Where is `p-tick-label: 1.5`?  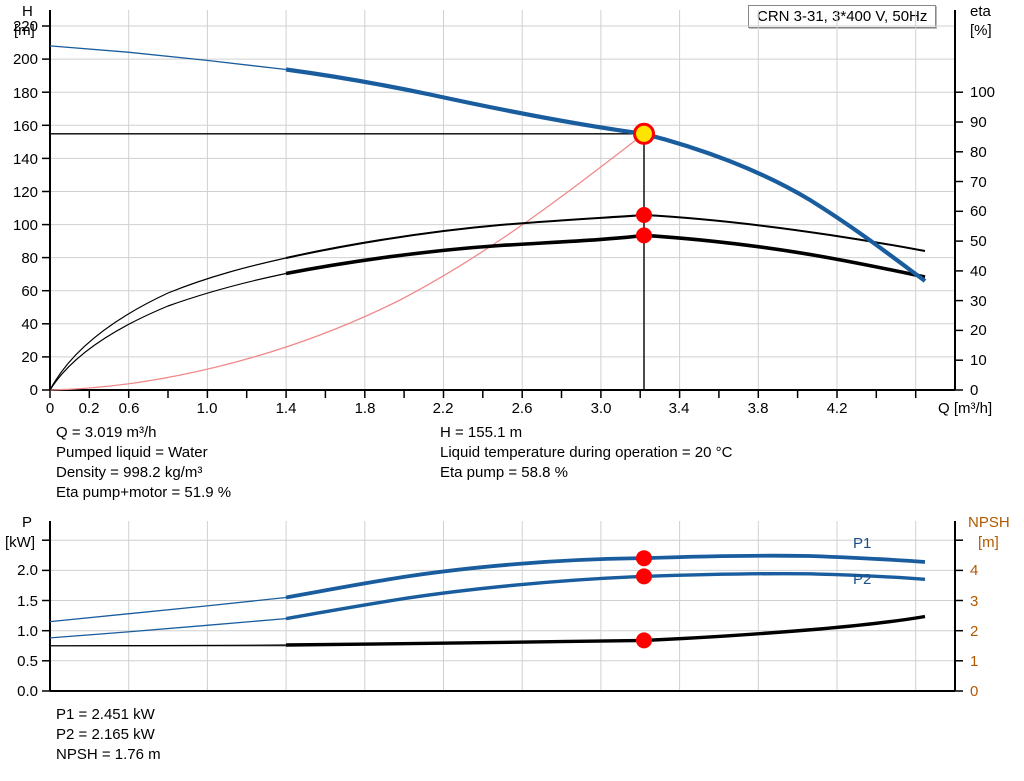 p-tick-label: 1.5 is located at coordinates (27, 601).